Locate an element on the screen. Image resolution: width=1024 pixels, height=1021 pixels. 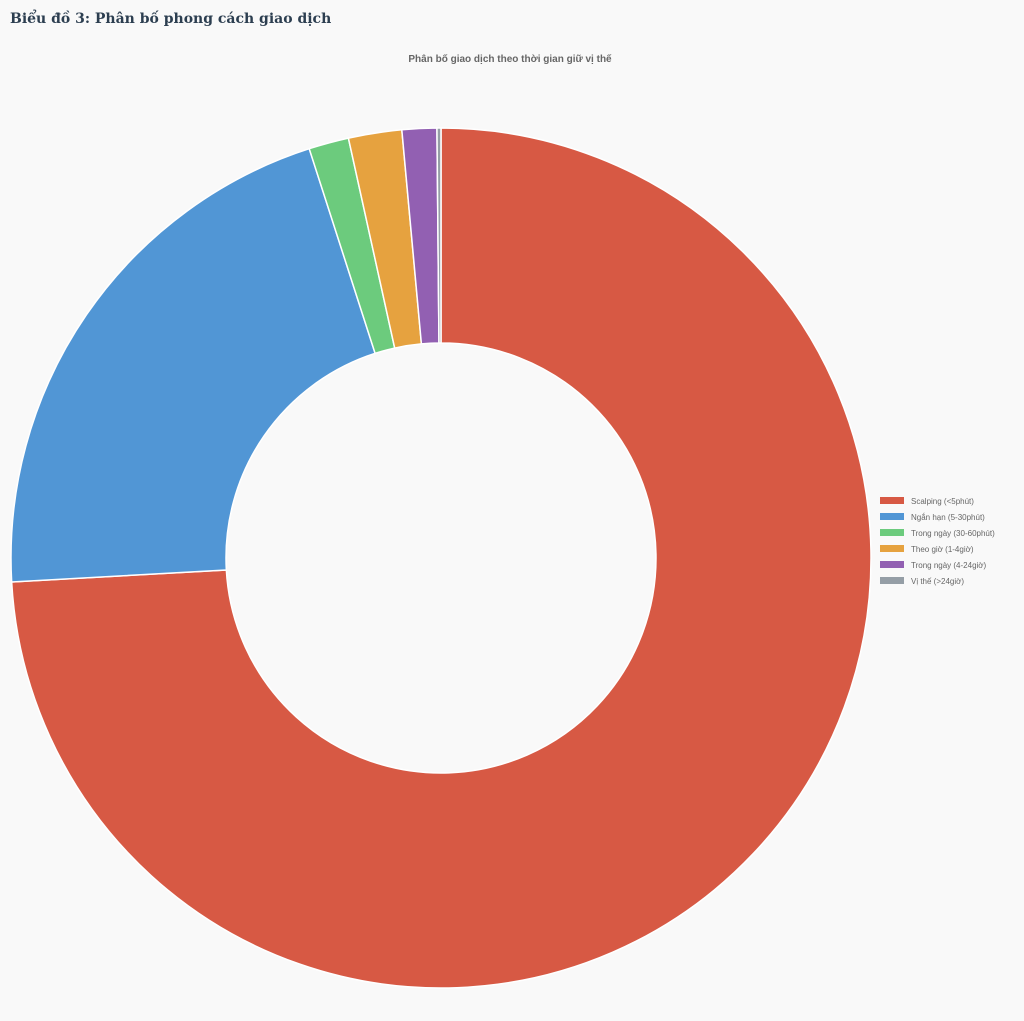
legend-label: Trong ngày (30-60phút) is located at coordinates (953, 533).